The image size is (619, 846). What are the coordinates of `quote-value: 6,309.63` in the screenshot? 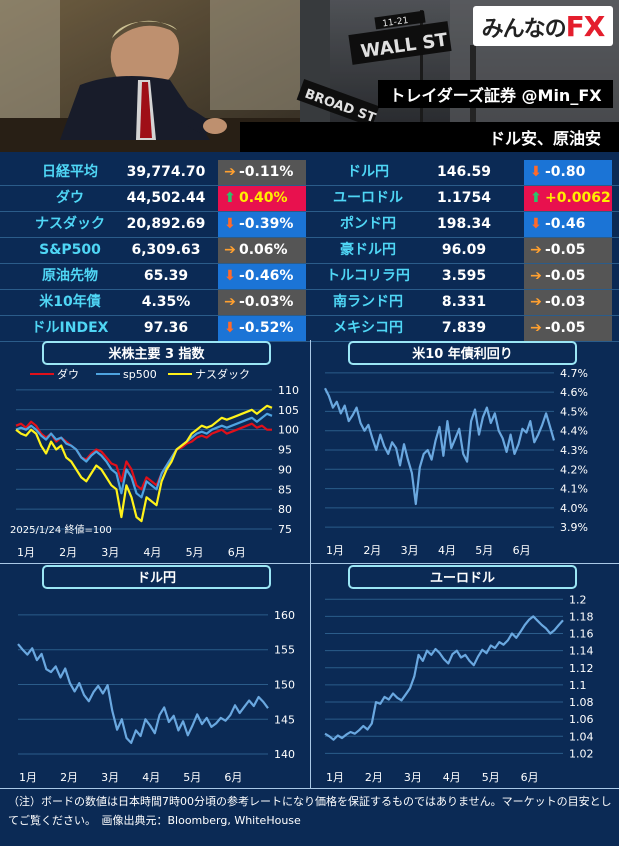 It's located at (166, 250).